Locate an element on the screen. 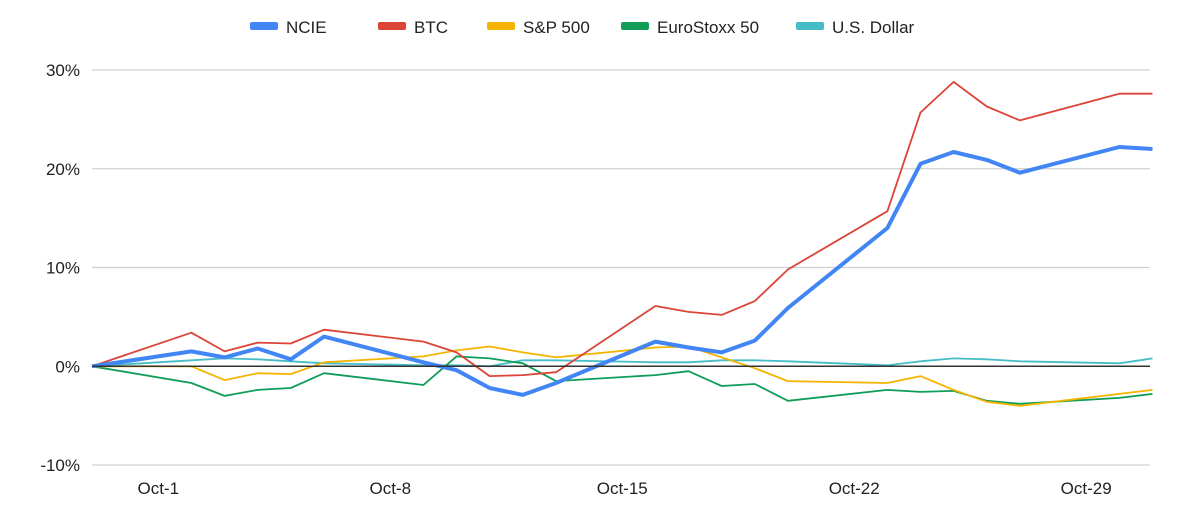 This screenshot has height=523, width=1181. x-axis-ticks: Oct-1 Oct-8 Oct-15 Oct-22 Oct-29 is located at coordinates (624, 488).